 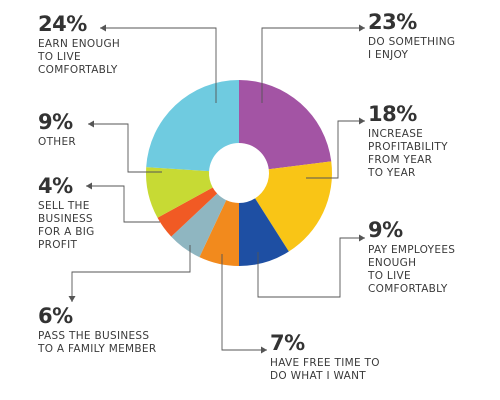 I want to click on slice-other, so click(x=179, y=192).